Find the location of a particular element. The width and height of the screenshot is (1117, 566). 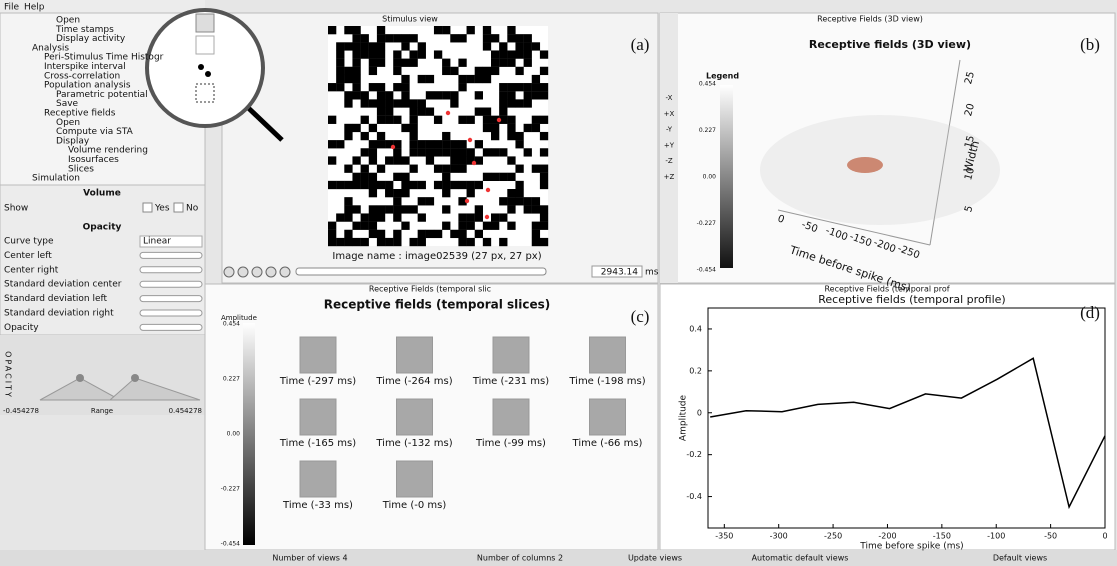

panel-title: Receptive Fields (temporal prof is located at coordinates (886, 289).